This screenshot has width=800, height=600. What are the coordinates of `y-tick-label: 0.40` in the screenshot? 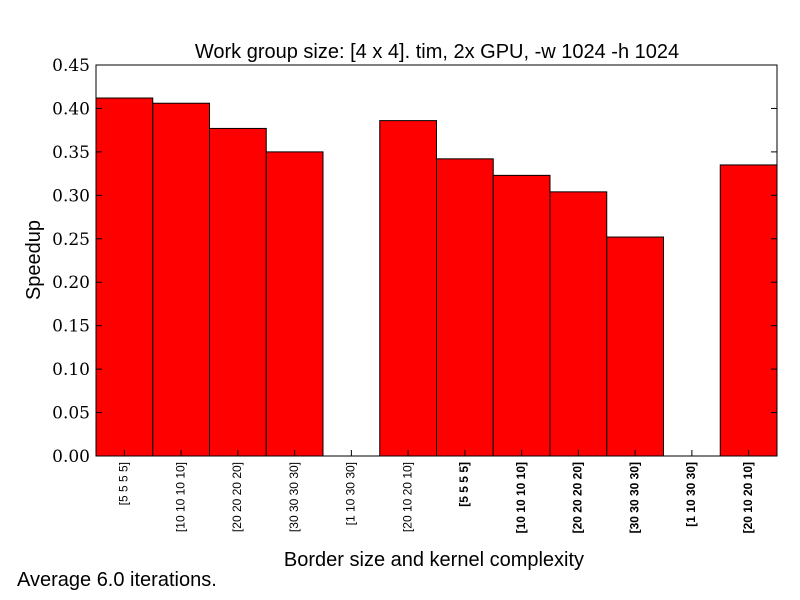 It's located at (71, 109).